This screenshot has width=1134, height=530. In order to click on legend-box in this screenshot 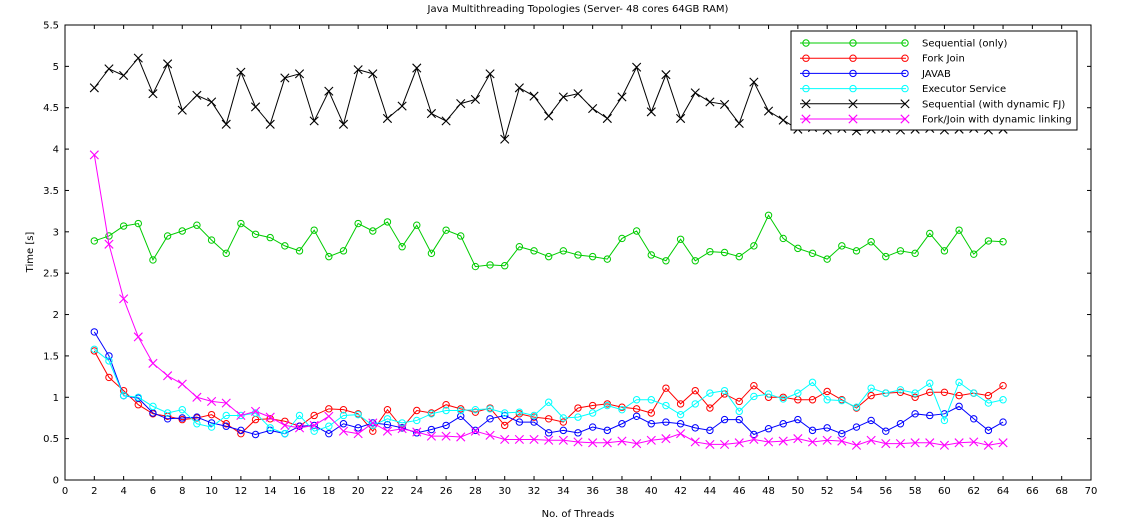, I will do `click(934, 80)`.